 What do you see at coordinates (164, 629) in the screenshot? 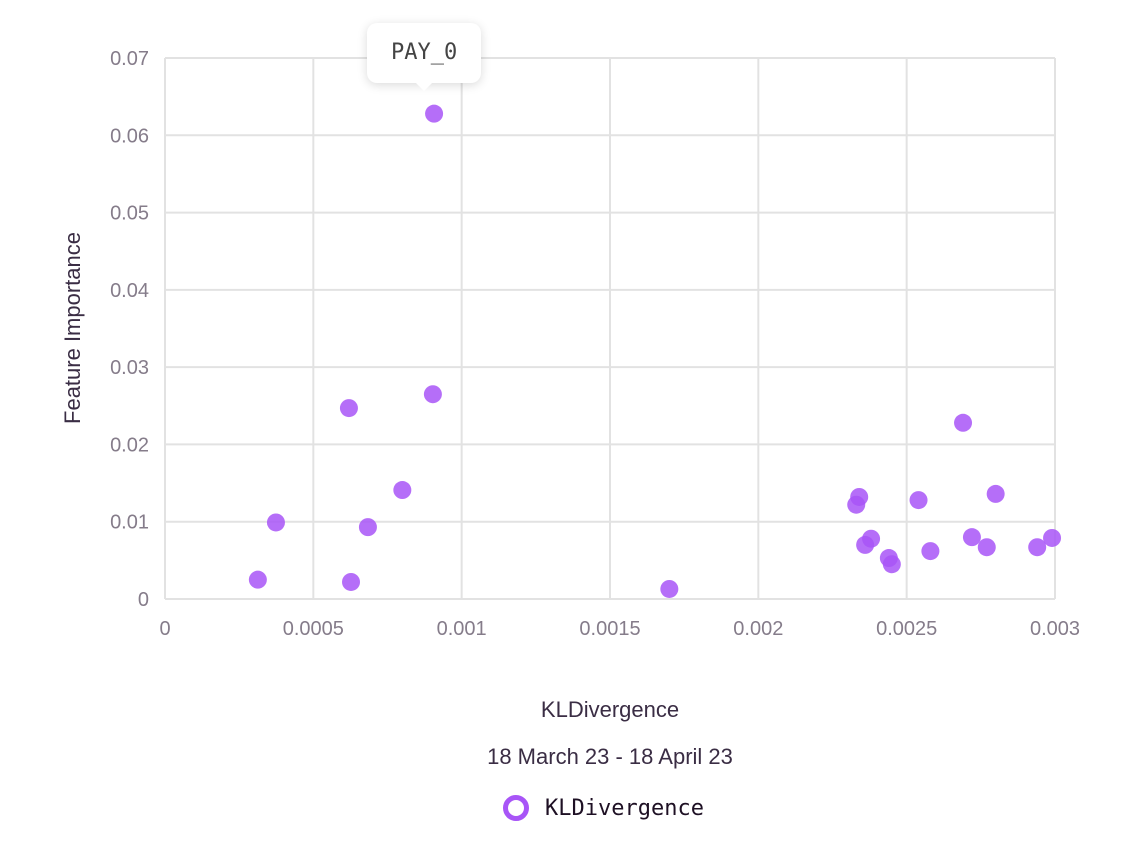
I see `x-tick-label: 0` at bounding box center [164, 629].